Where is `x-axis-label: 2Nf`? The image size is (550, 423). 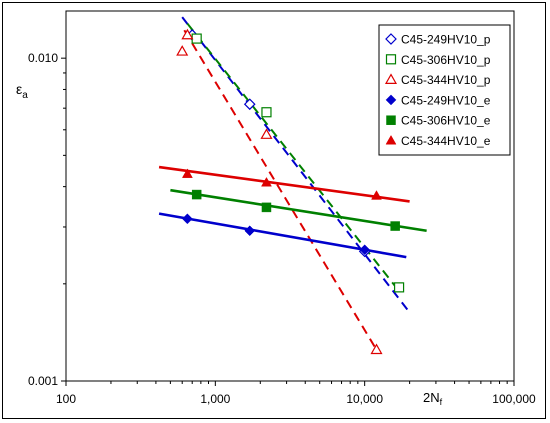
x-axis-label: 2Nf is located at coordinates (433, 398).